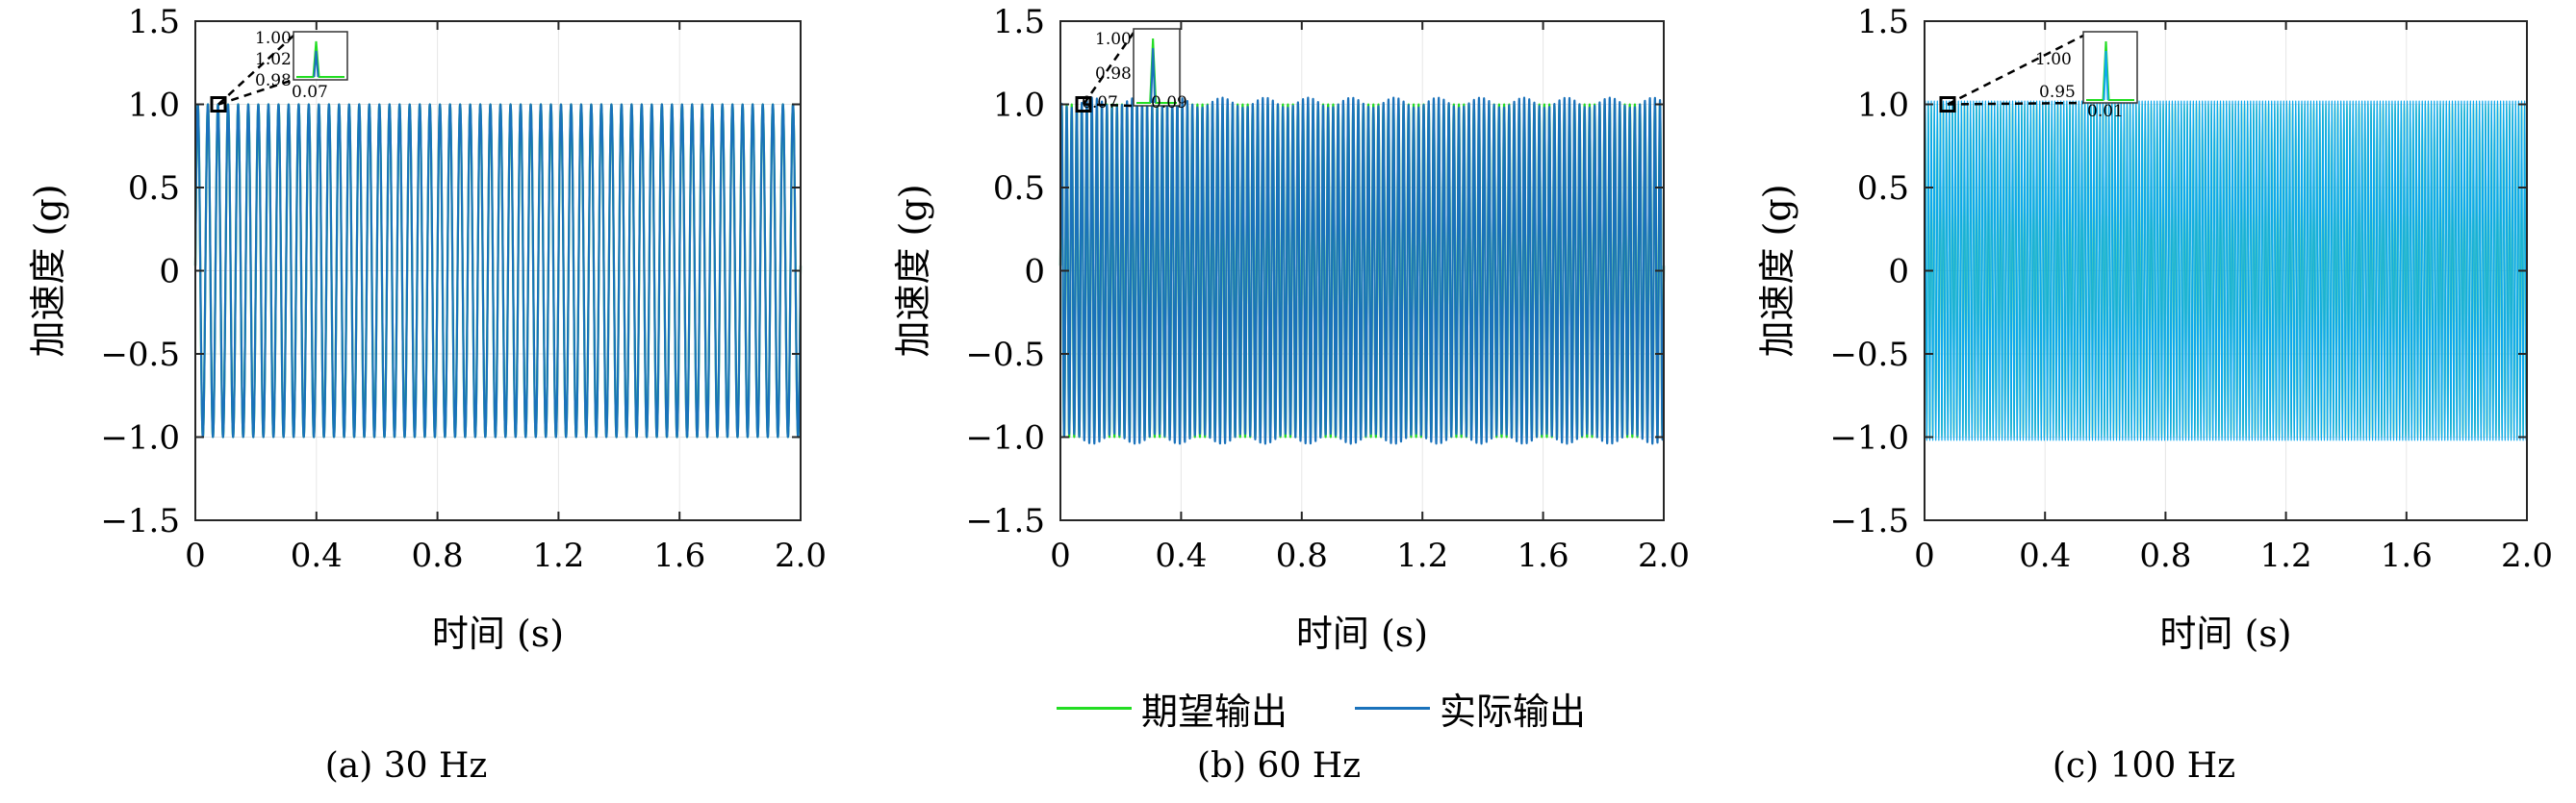 The width and height of the screenshot is (2576, 803). I want to click on caption-a: (a) 30 Hz, so click(406, 766).